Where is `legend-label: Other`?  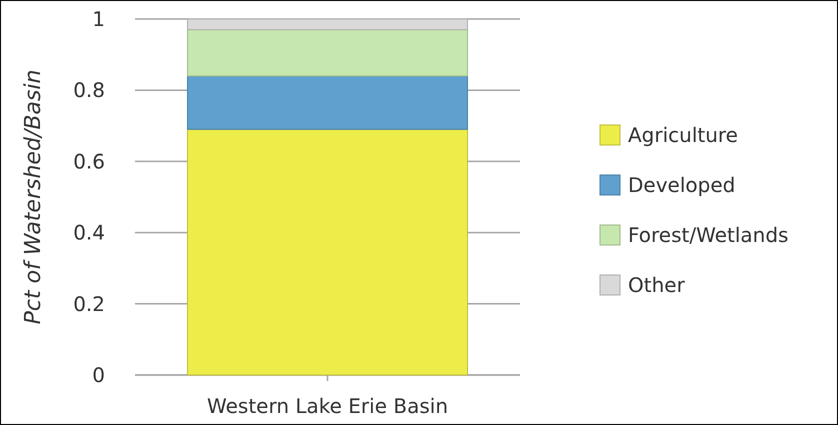
legend-label: Other is located at coordinates (657, 285).